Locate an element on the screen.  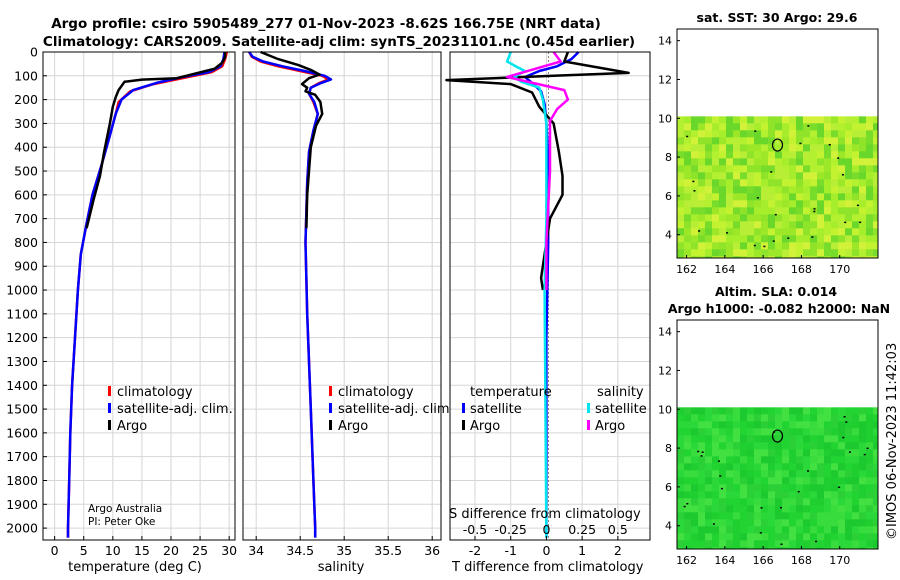
land-dot is located at coordinates (867, 448).